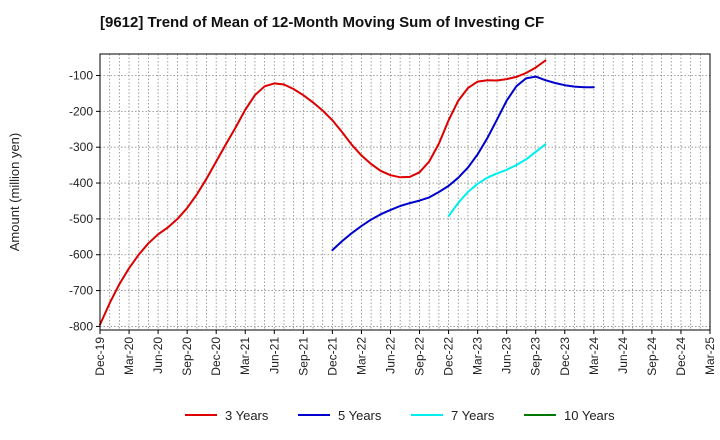 The width and height of the screenshot is (720, 440). I want to click on legend-label: 5 Years, so click(360, 415).